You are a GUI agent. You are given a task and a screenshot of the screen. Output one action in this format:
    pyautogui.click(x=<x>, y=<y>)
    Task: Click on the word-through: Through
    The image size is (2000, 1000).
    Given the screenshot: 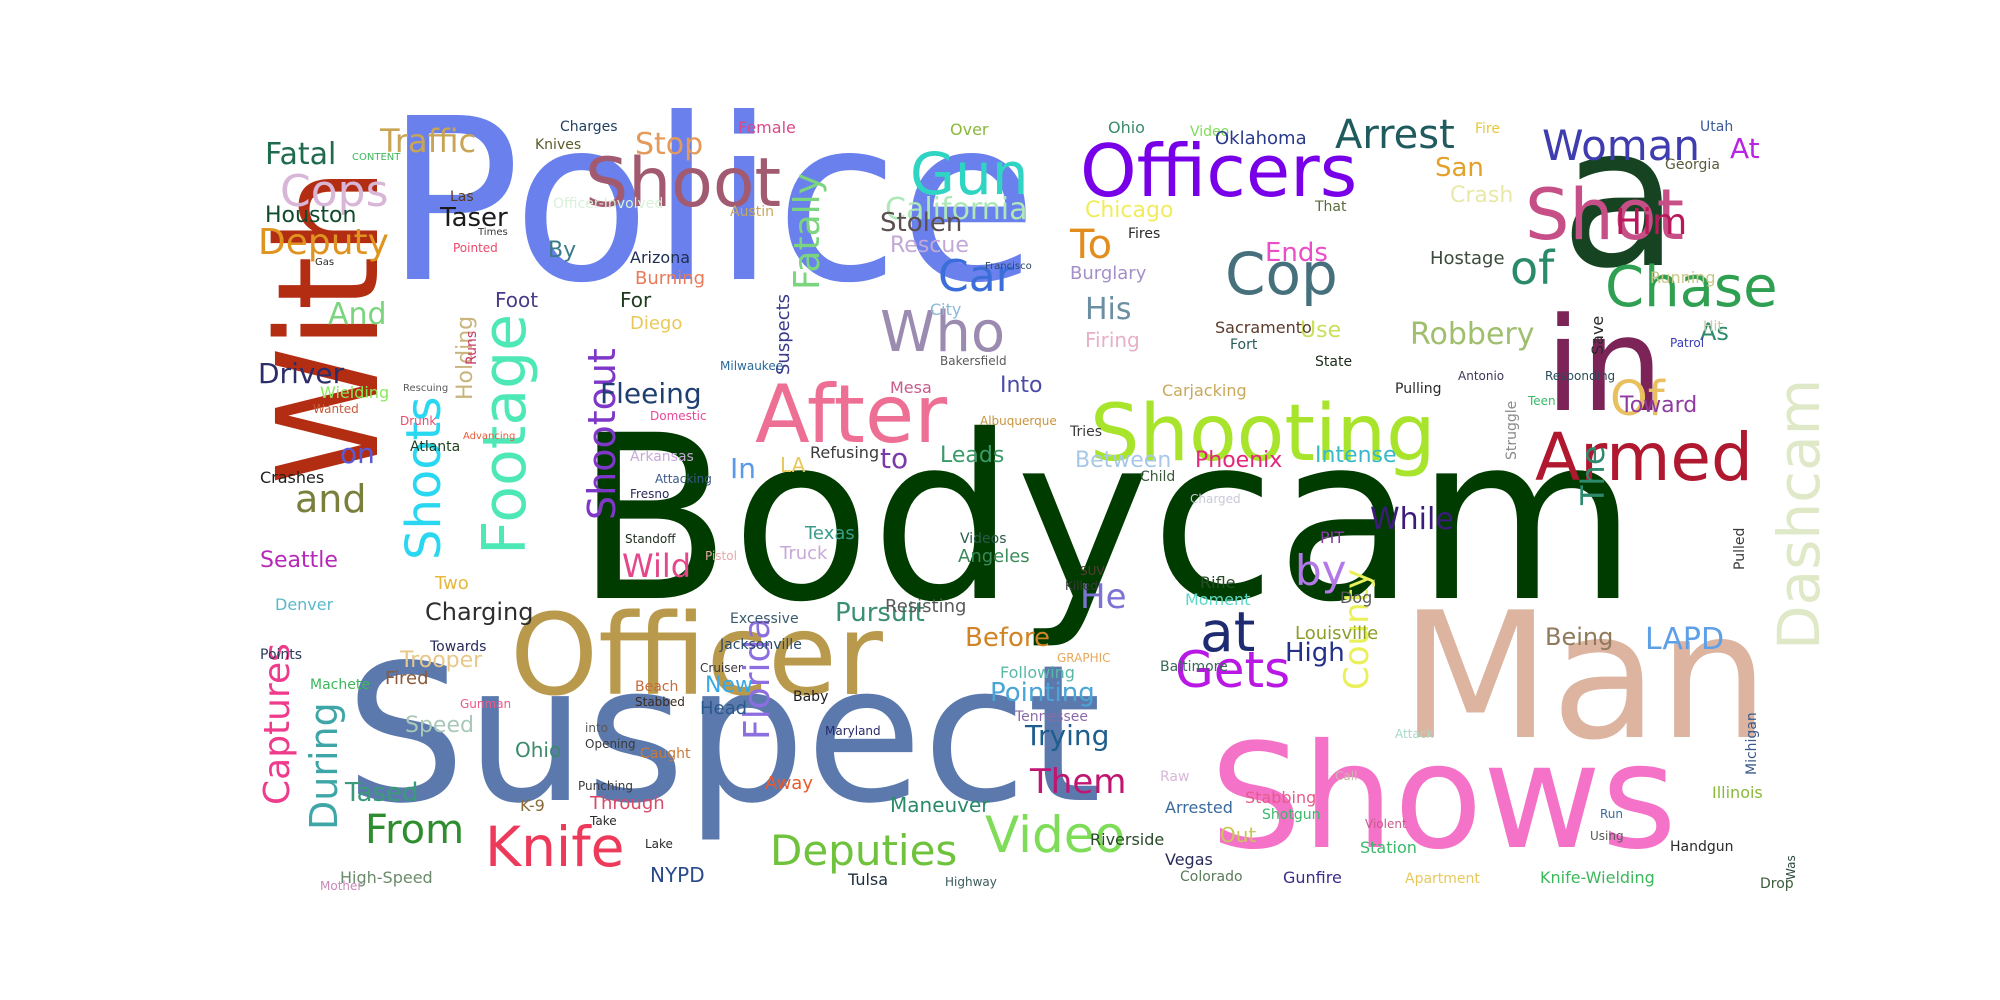 What is the action you would take?
    pyautogui.click(x=627, y=803)
    